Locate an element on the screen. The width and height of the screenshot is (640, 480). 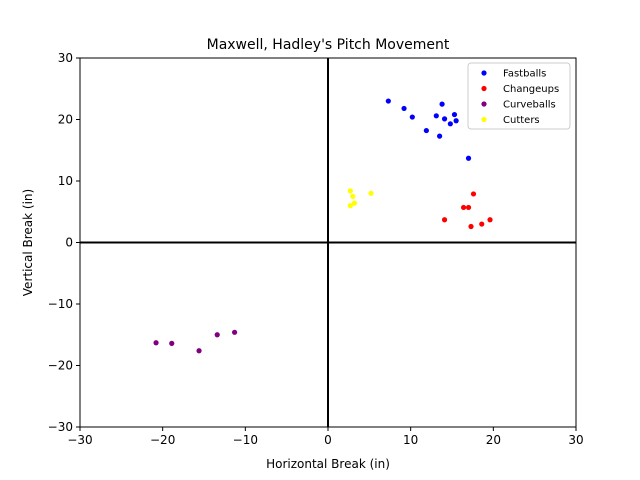
y-tick-label: −20 is located at coordinates (60, 366).